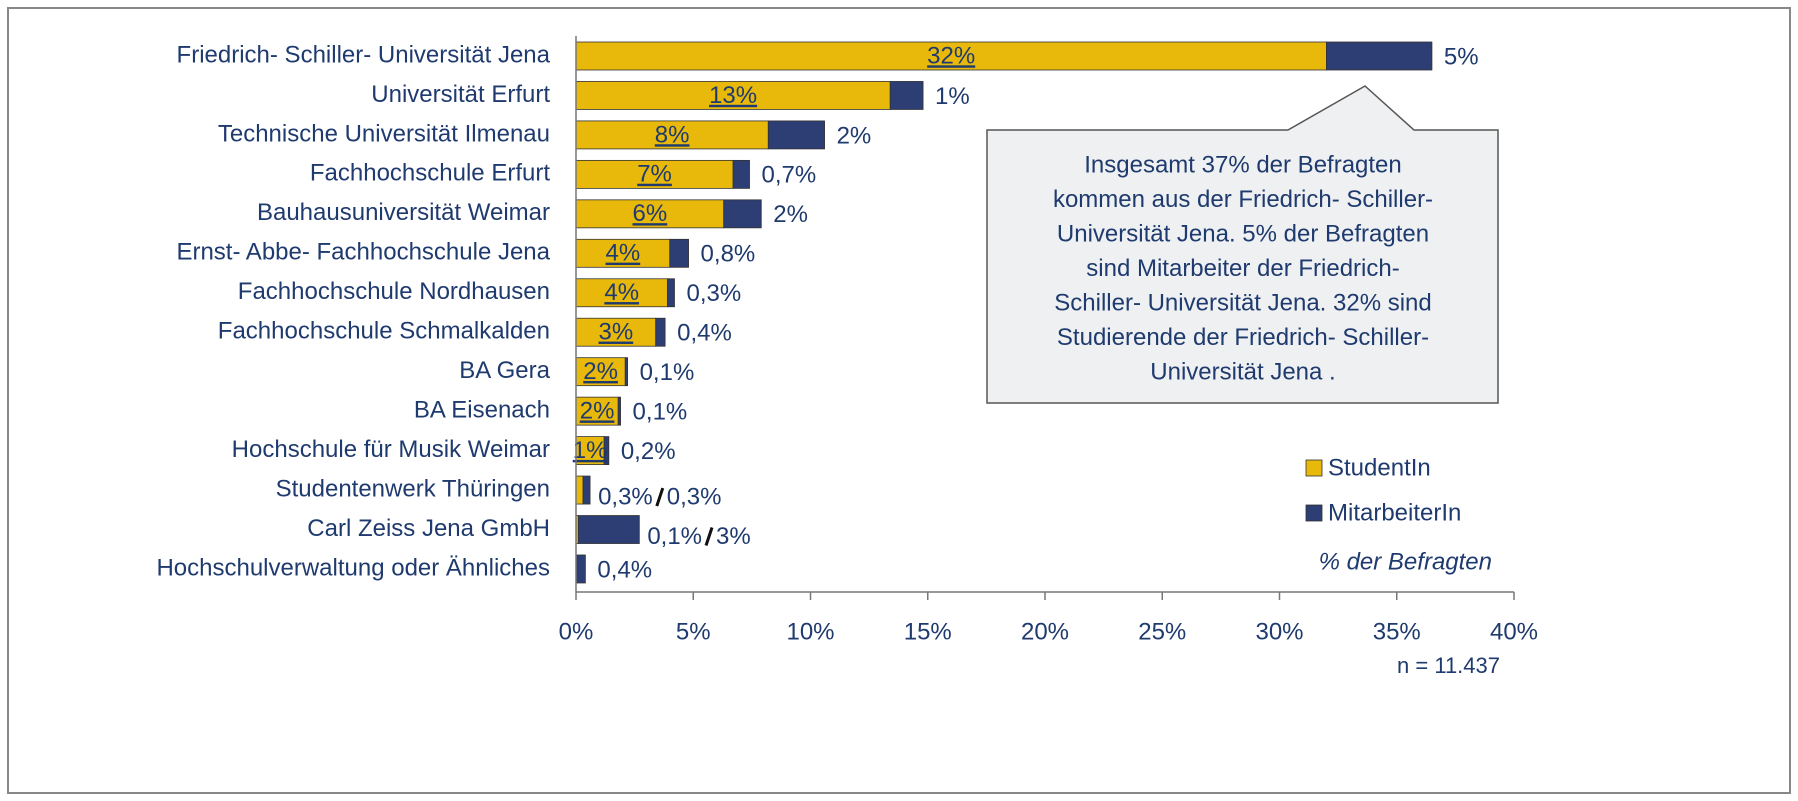 This screenshot has width=1798, height=801. Describe the element at coordinates (1243, 164) in the screenshot. I see `annotation-text: Insgesamt 37% der Befragten` at that location.